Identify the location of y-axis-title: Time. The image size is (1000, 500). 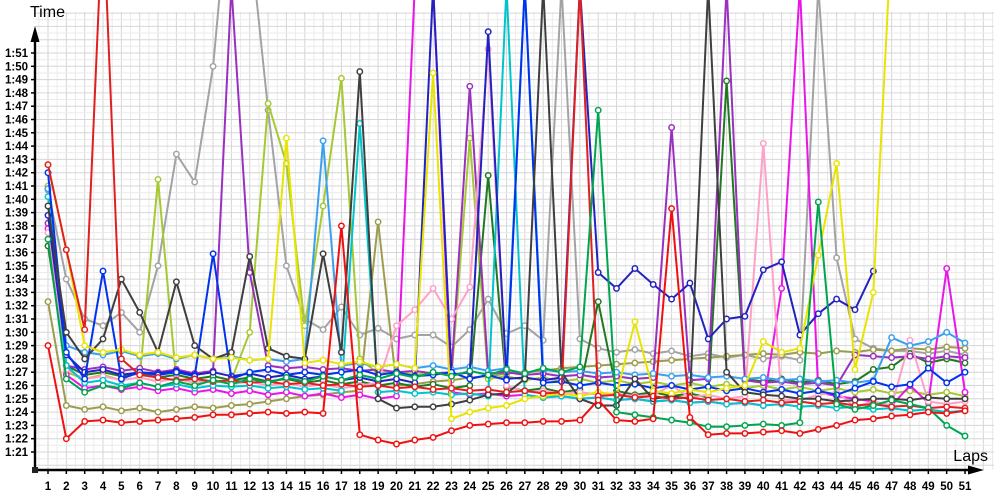
(47, 12).